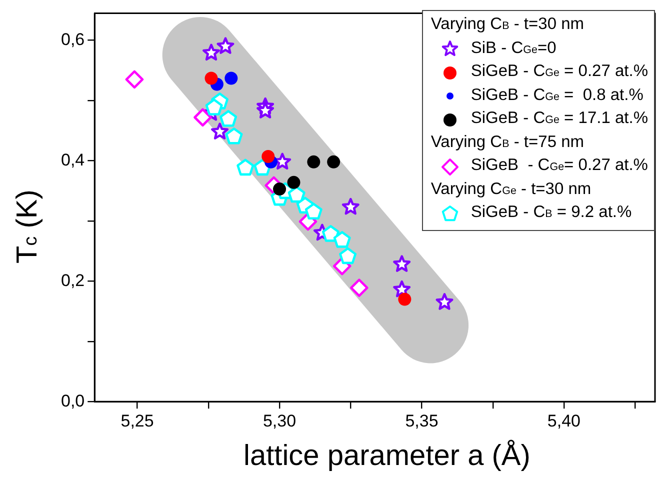 The image size is (664, 487). Describe the element at coordinates (564, 420) in the screenshot. I see `x-tick-label: 5,40` at that location.